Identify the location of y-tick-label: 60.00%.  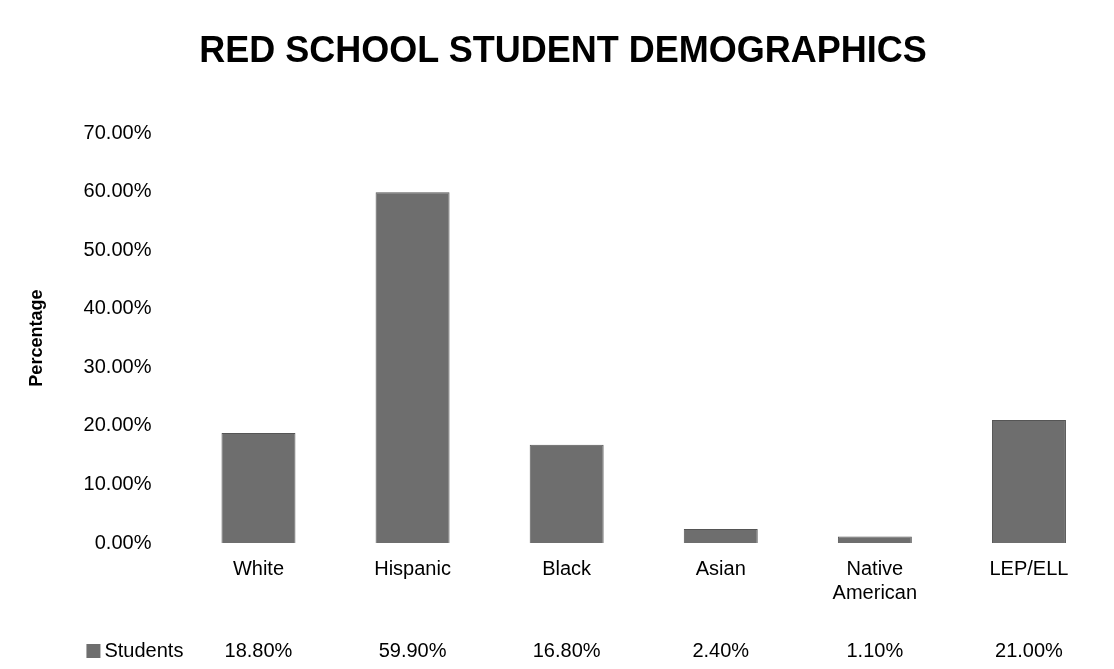
(117, 190).